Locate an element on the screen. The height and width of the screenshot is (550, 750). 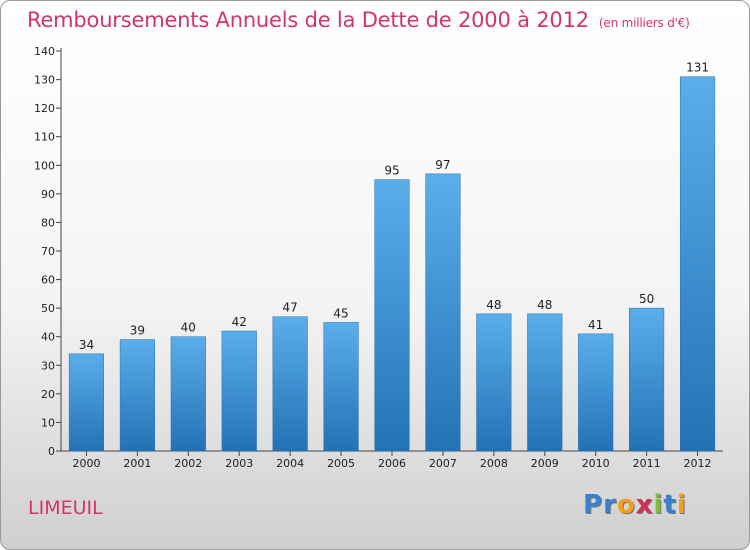
x-tick-label: 2001 is located at coordinates (137, 463).